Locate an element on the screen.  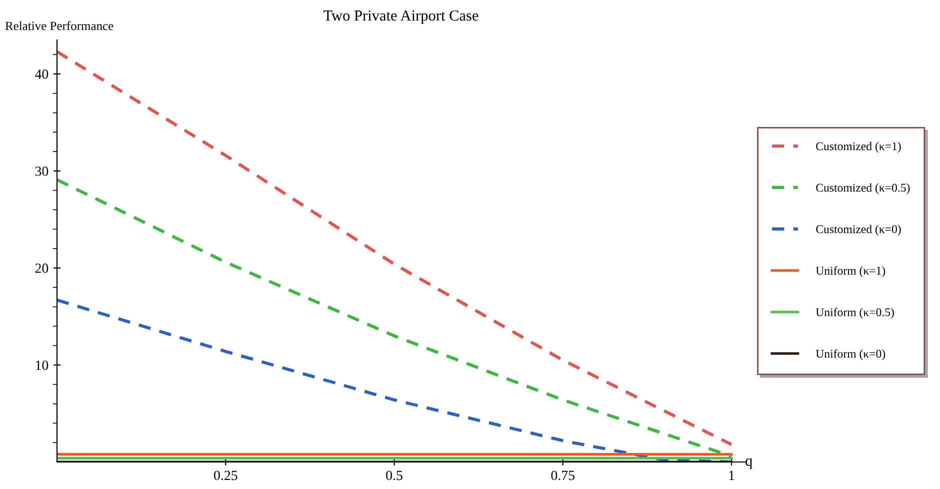
x-axis-title: q is located at coordinates (749, 463).